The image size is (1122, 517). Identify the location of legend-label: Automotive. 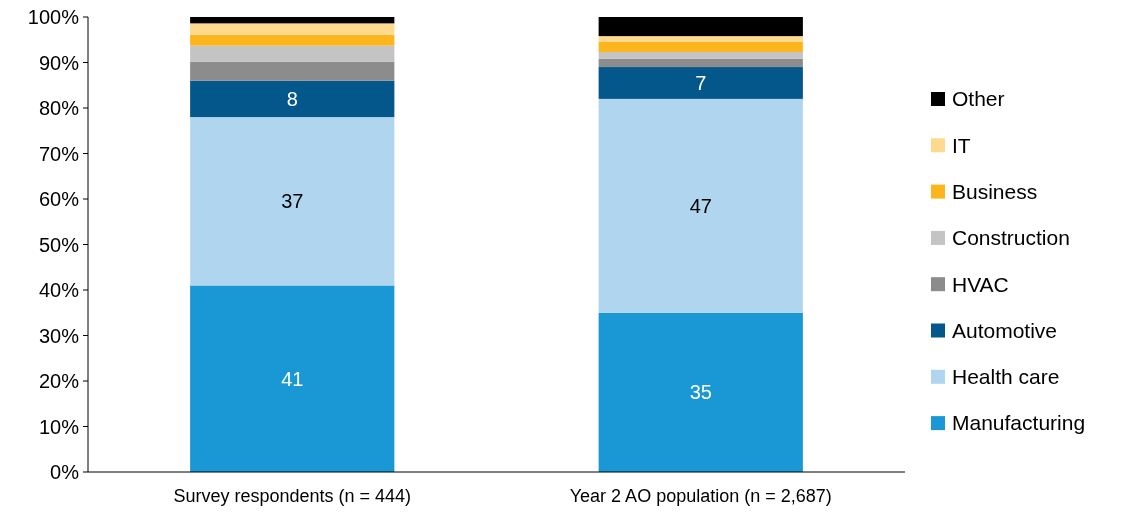
(1005, 330).